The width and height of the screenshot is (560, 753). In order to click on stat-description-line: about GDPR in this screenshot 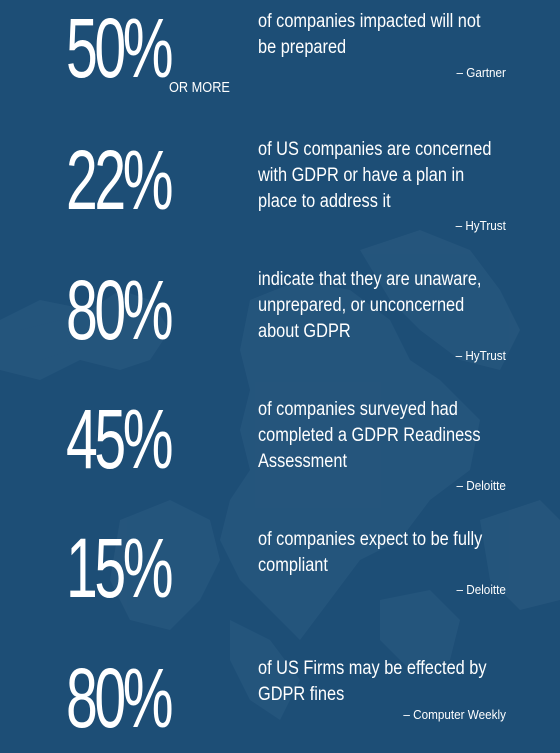, I will do `click(304, 331)`.